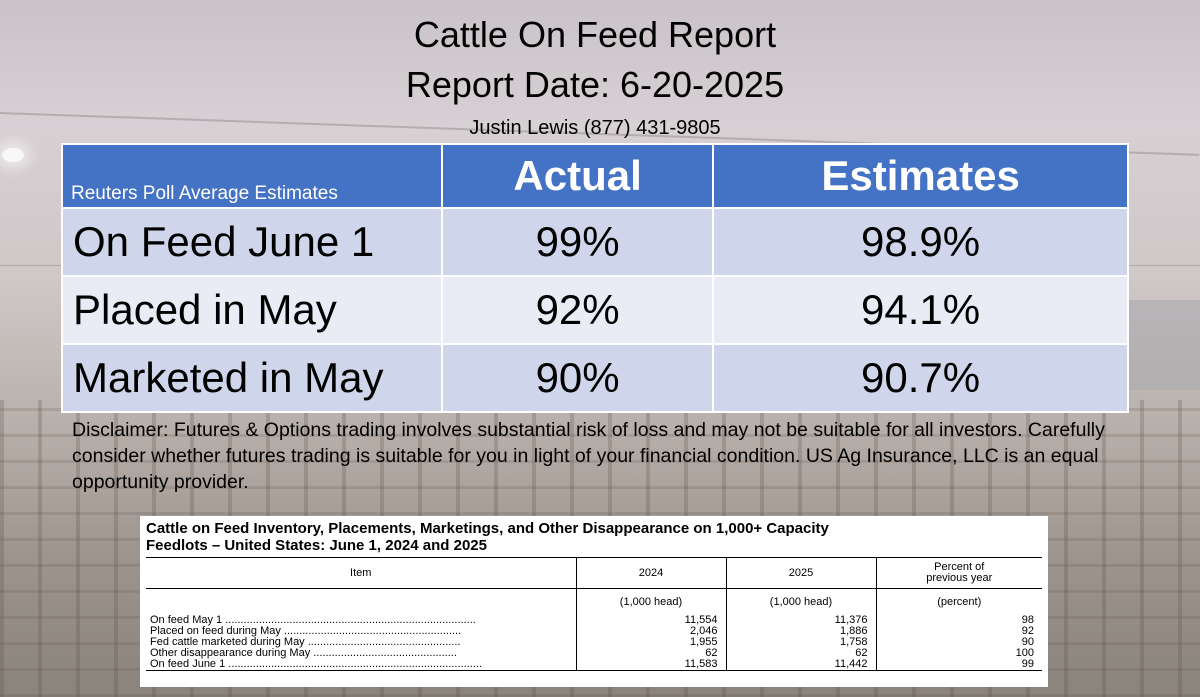  What do you see at coordinates (252, 378) in the screenshot?
I see `row-label: Marketed in May` at bounding box center [252, 378].